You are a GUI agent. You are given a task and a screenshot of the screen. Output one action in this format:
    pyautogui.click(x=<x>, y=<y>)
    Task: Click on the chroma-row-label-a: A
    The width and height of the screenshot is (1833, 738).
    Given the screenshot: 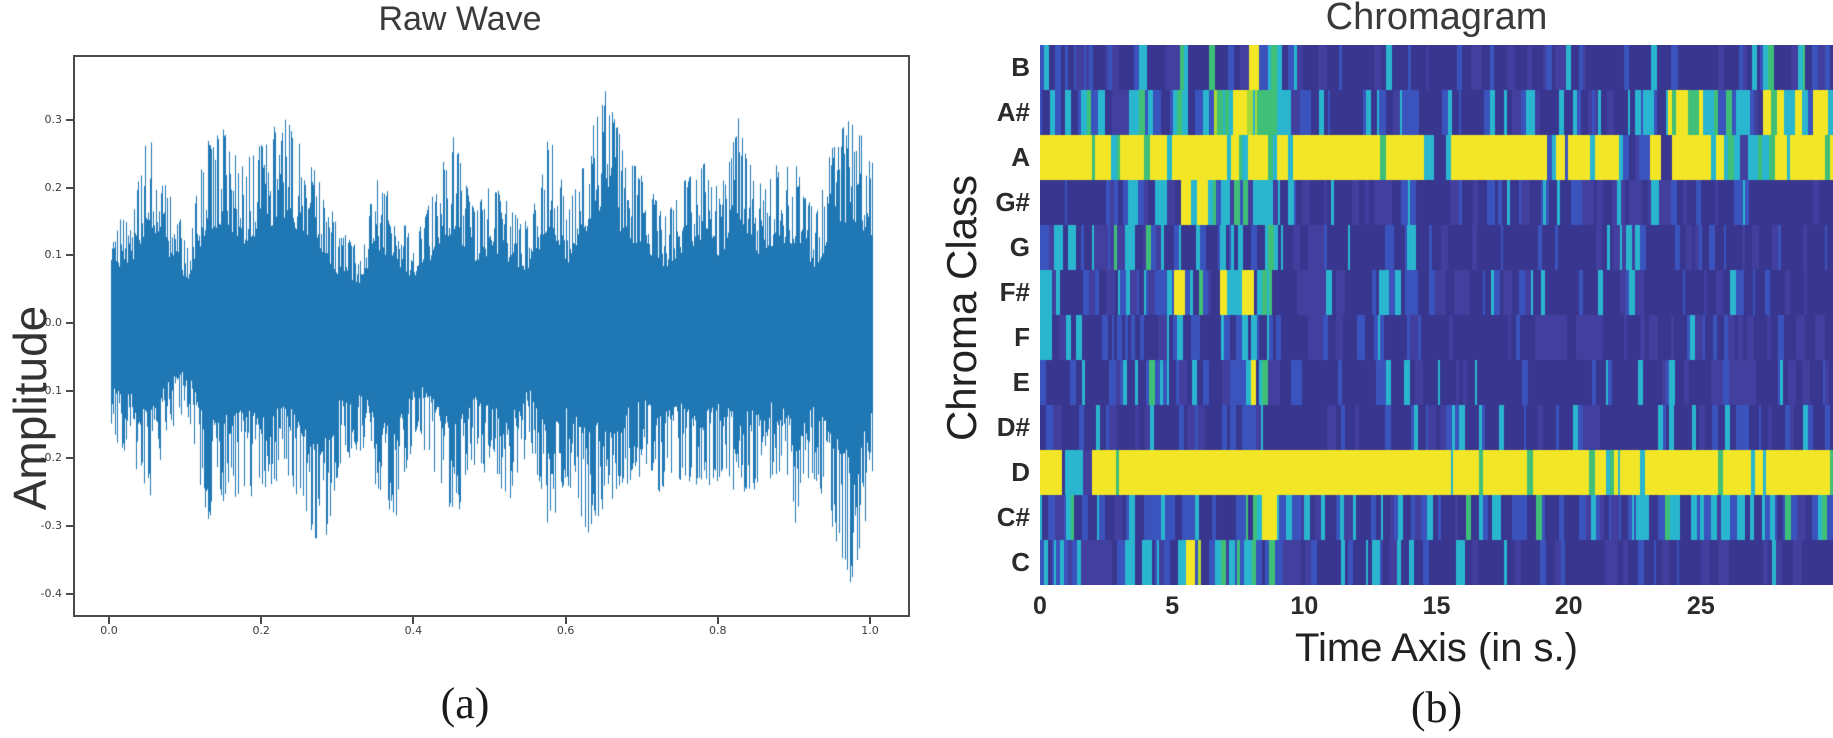 What is the action you would take?
    pyautogui.click(x=1020, y=156)
    